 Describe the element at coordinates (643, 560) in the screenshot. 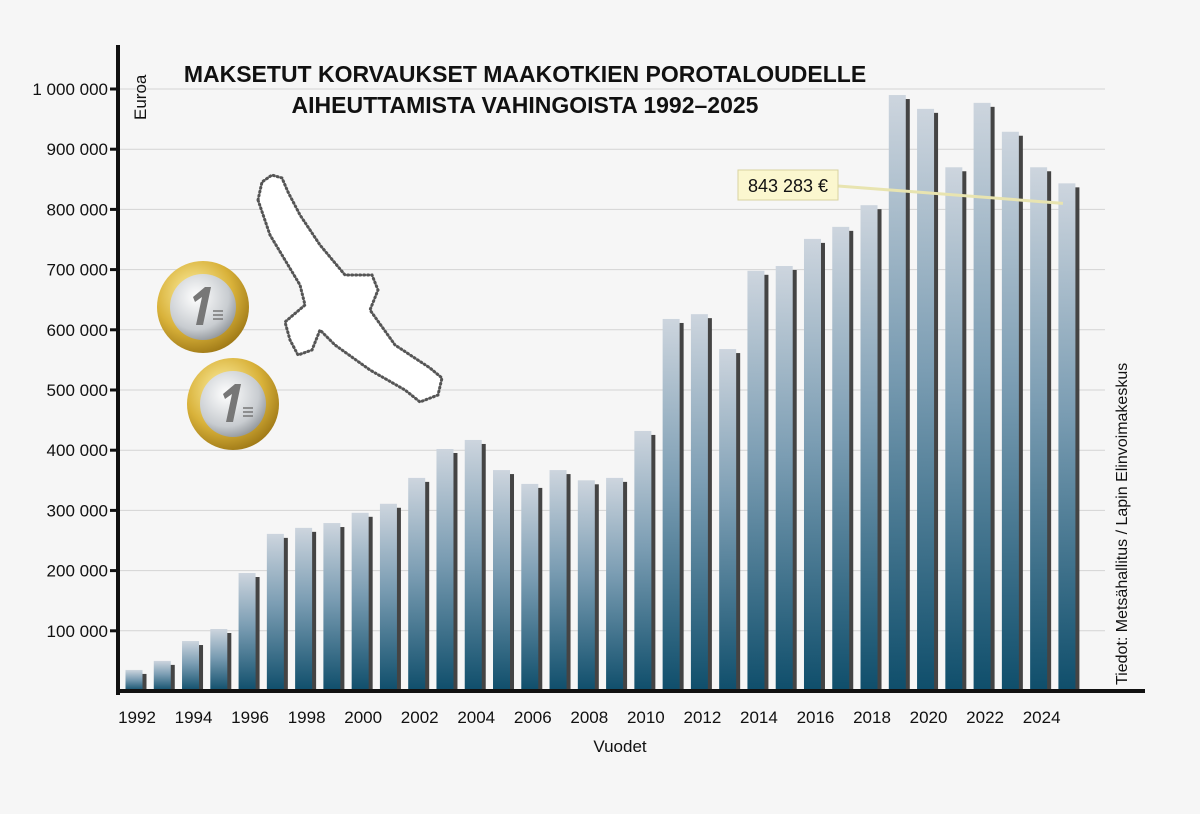

I see `bar-2010` at that location.